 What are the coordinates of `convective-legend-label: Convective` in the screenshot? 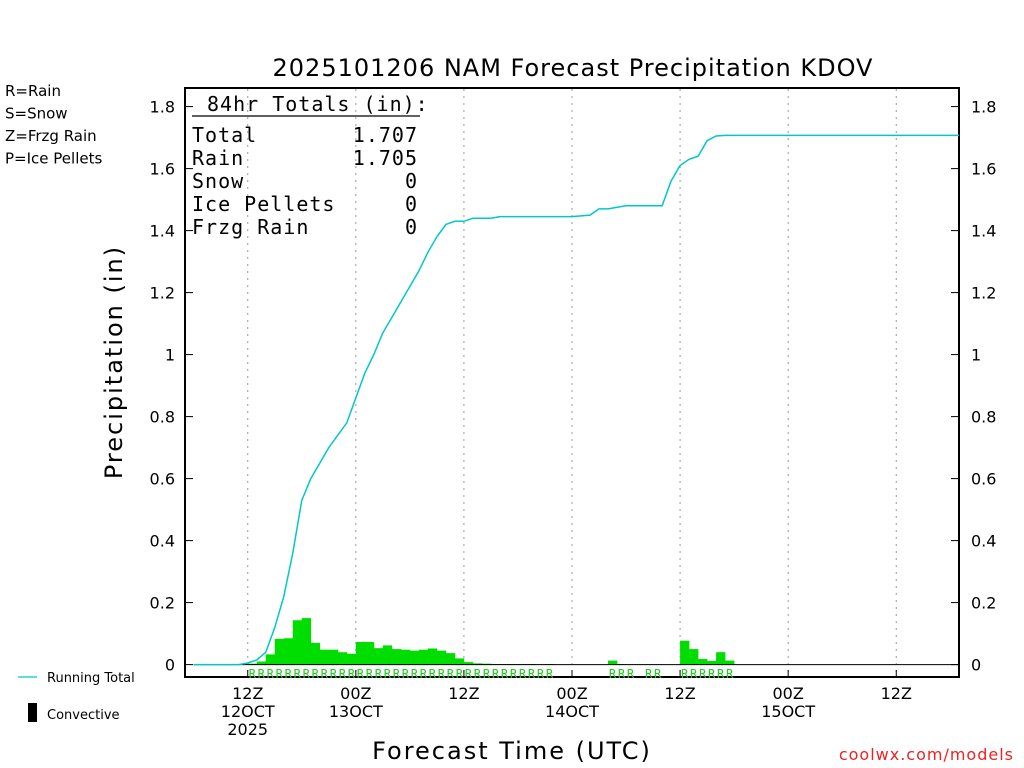 It's located at (83, 715).